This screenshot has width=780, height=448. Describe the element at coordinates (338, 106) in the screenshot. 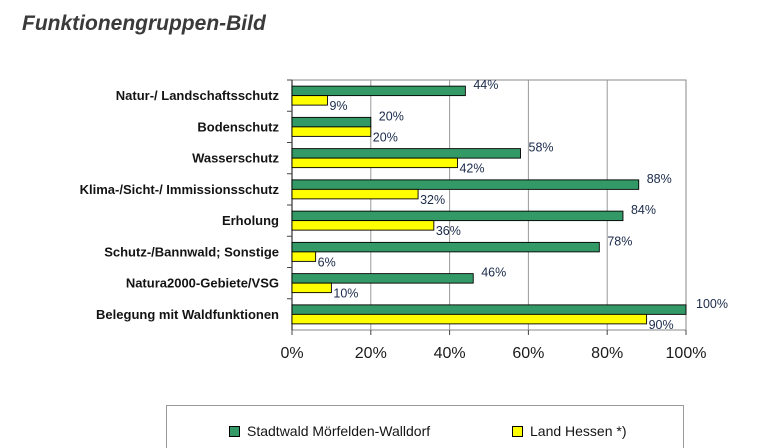

I see `value-label-land-hessen: 9%` at that location.